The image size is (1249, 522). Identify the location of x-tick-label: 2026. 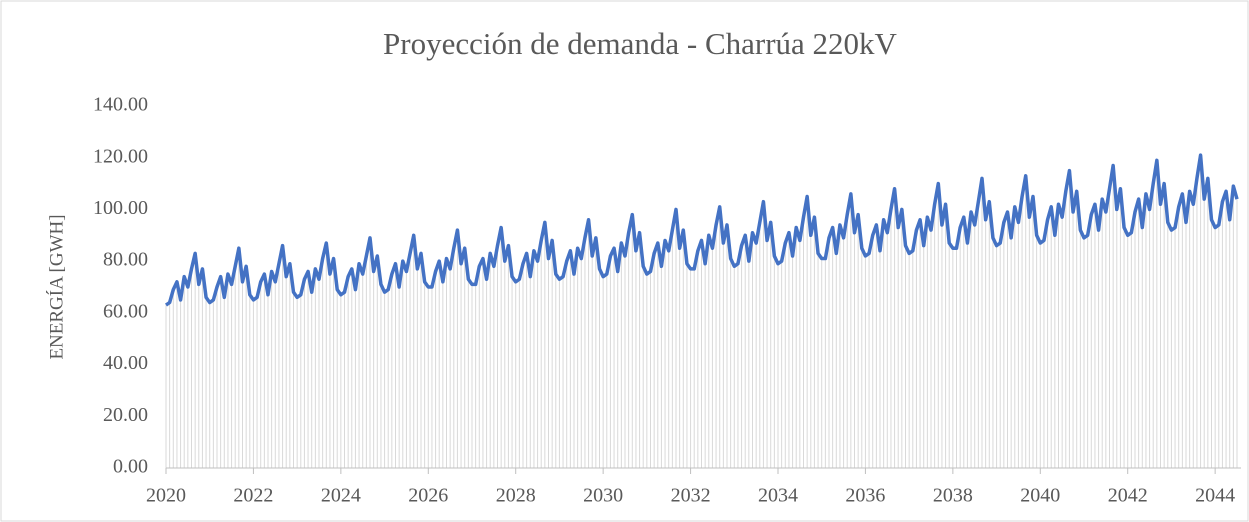
(428, 496).